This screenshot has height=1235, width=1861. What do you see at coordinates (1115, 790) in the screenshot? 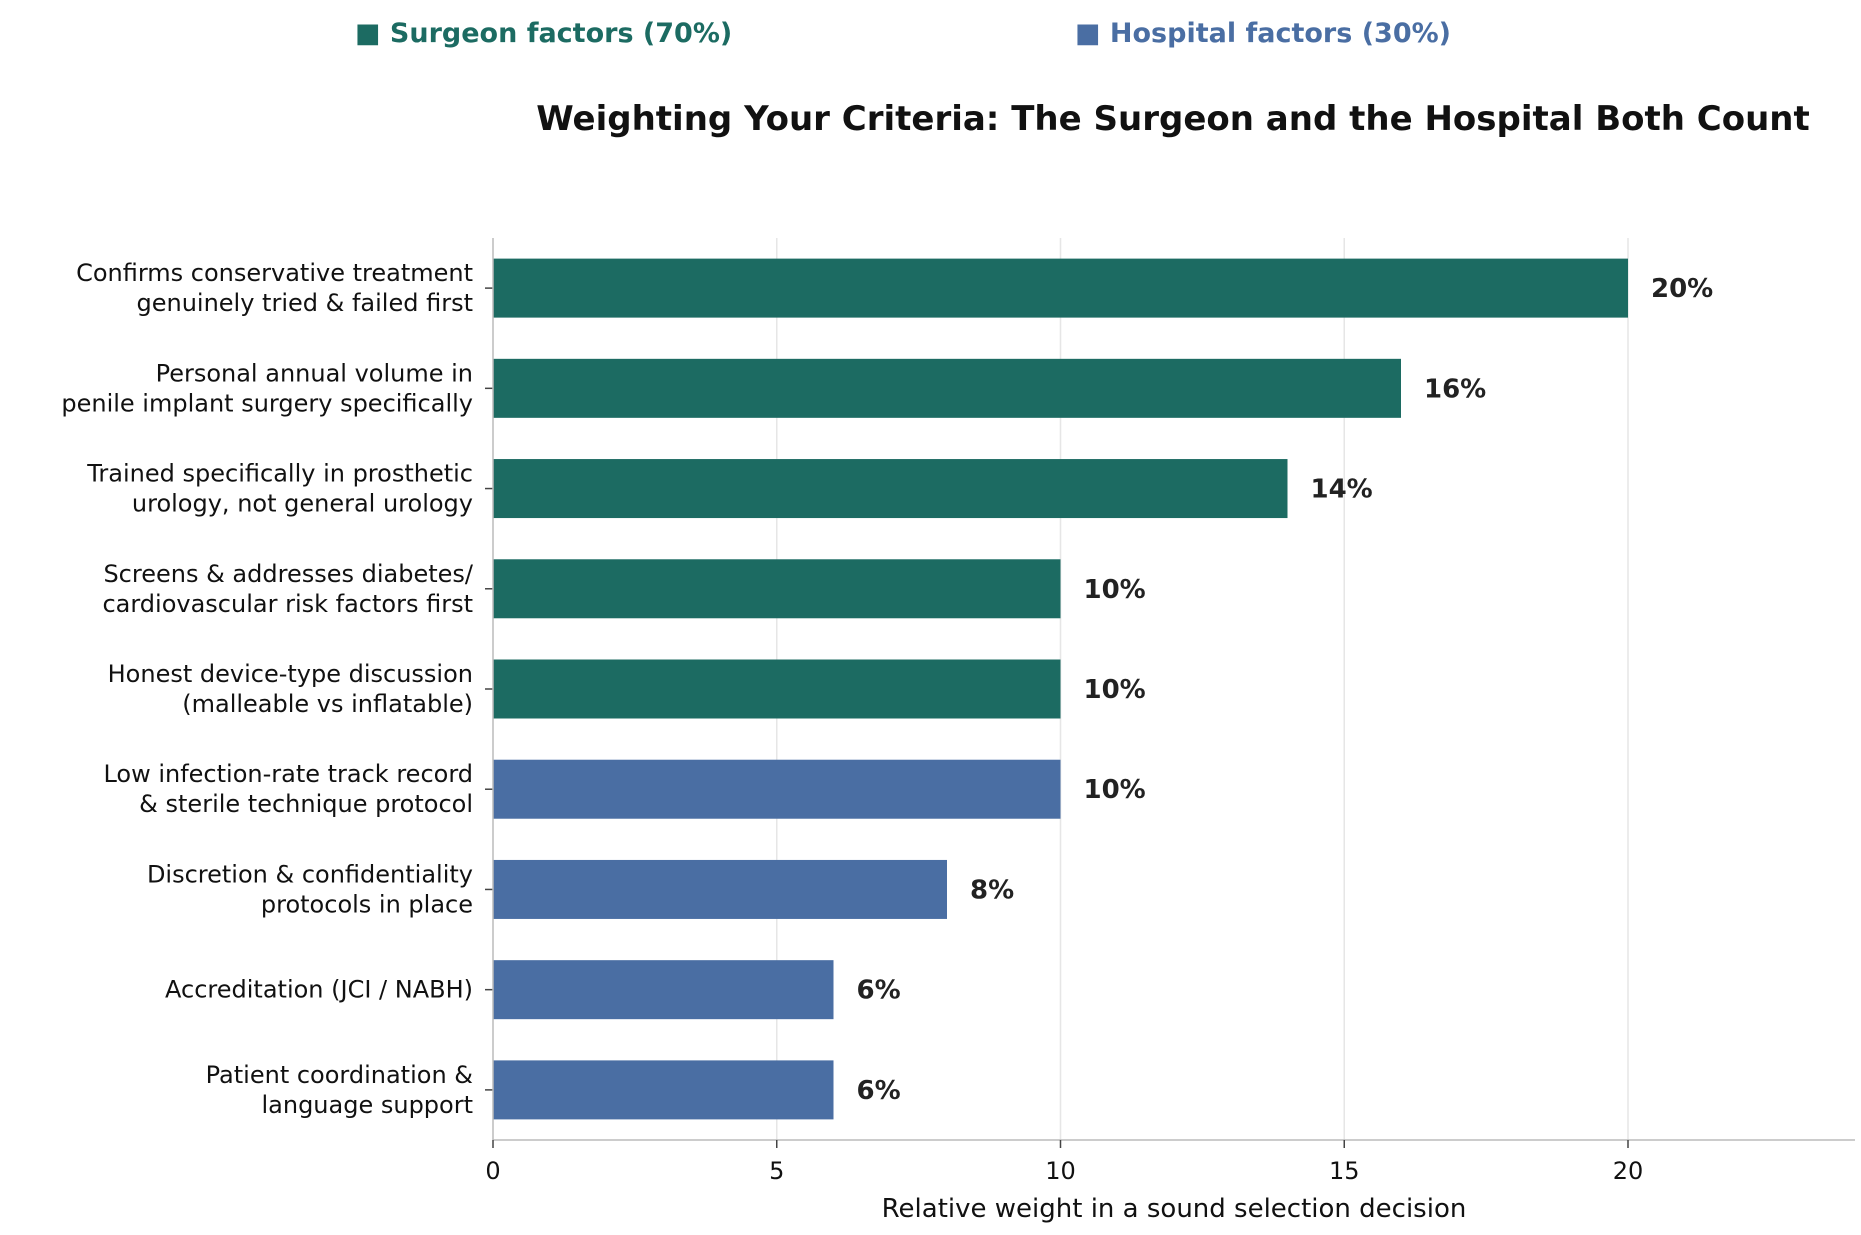
I see `value-label-5: 10%` at bounding box center [1115, 790].